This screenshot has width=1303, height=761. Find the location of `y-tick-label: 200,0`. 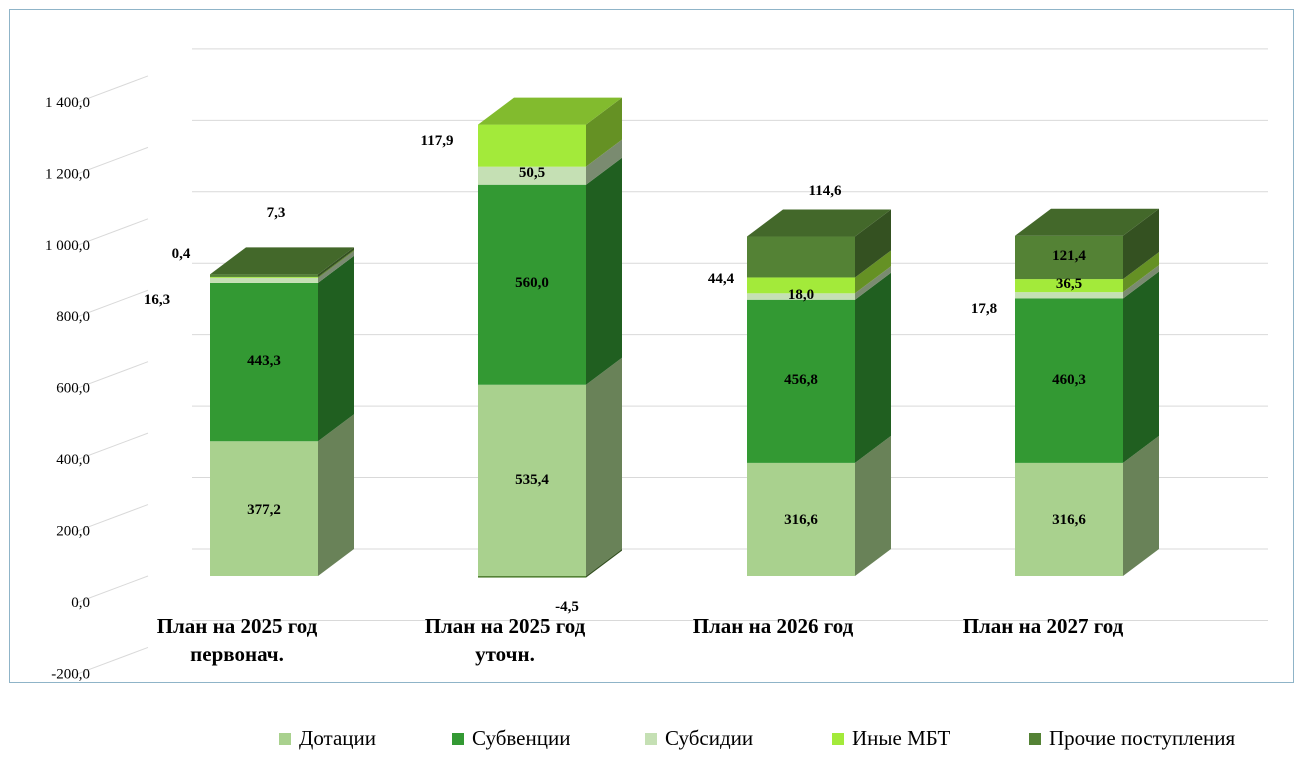

y-tick-label: 200,0 is located at coordinates (73, 532).